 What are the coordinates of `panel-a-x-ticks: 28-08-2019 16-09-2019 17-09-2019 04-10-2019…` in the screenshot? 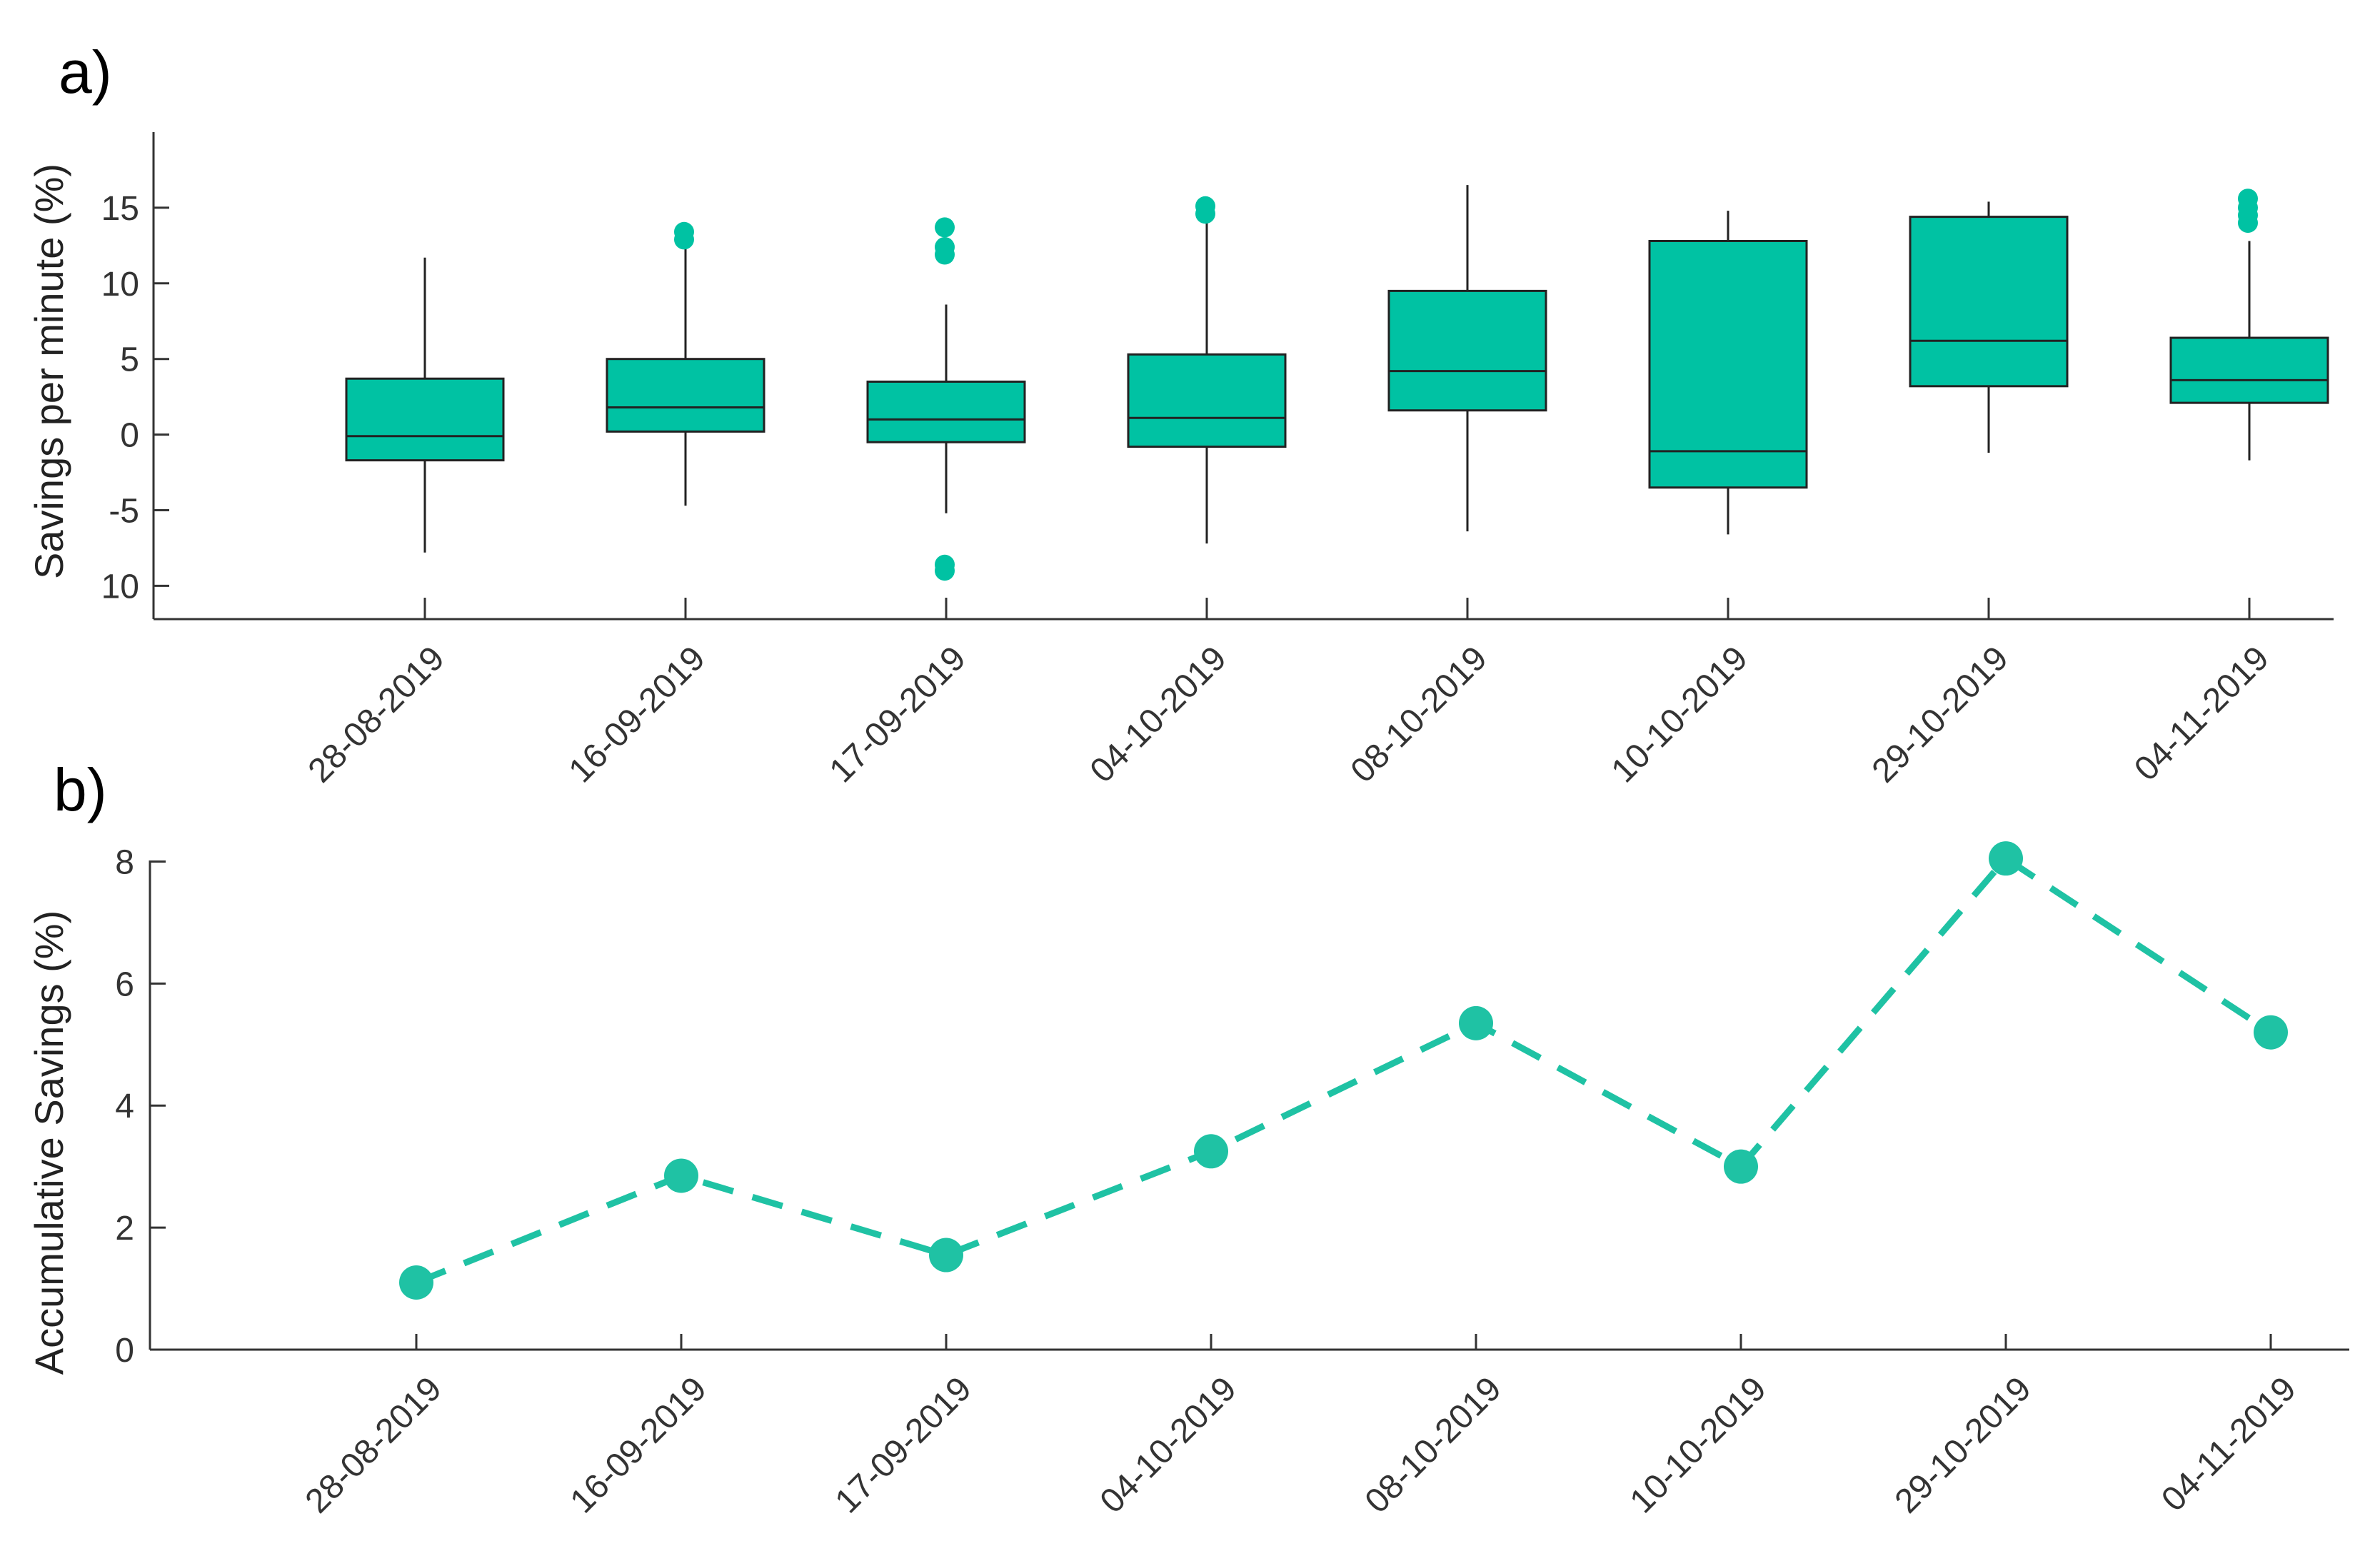 It's located at (1288, 694).